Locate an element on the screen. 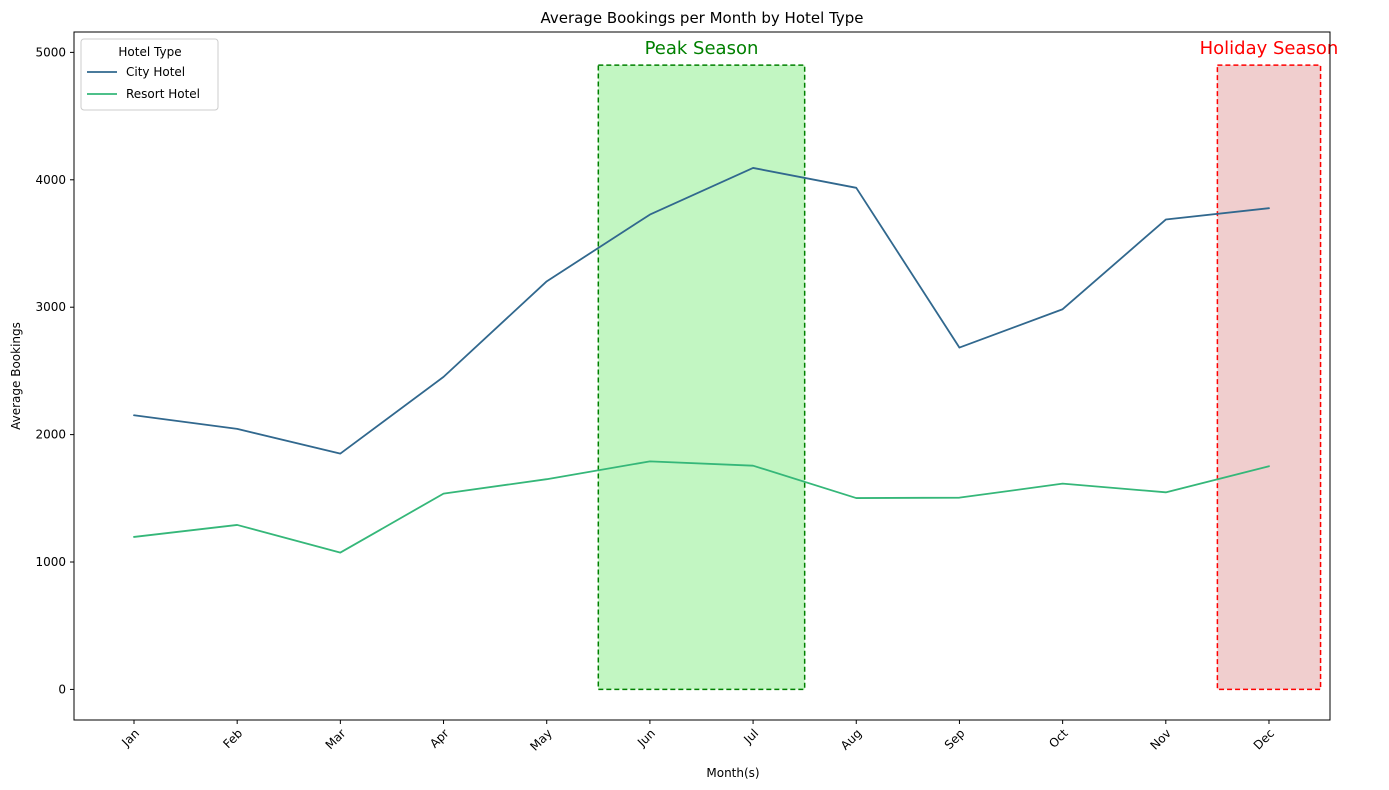  chart-title: Average Bookings per Month by Hotel Type is located at coordinates (701, 18).